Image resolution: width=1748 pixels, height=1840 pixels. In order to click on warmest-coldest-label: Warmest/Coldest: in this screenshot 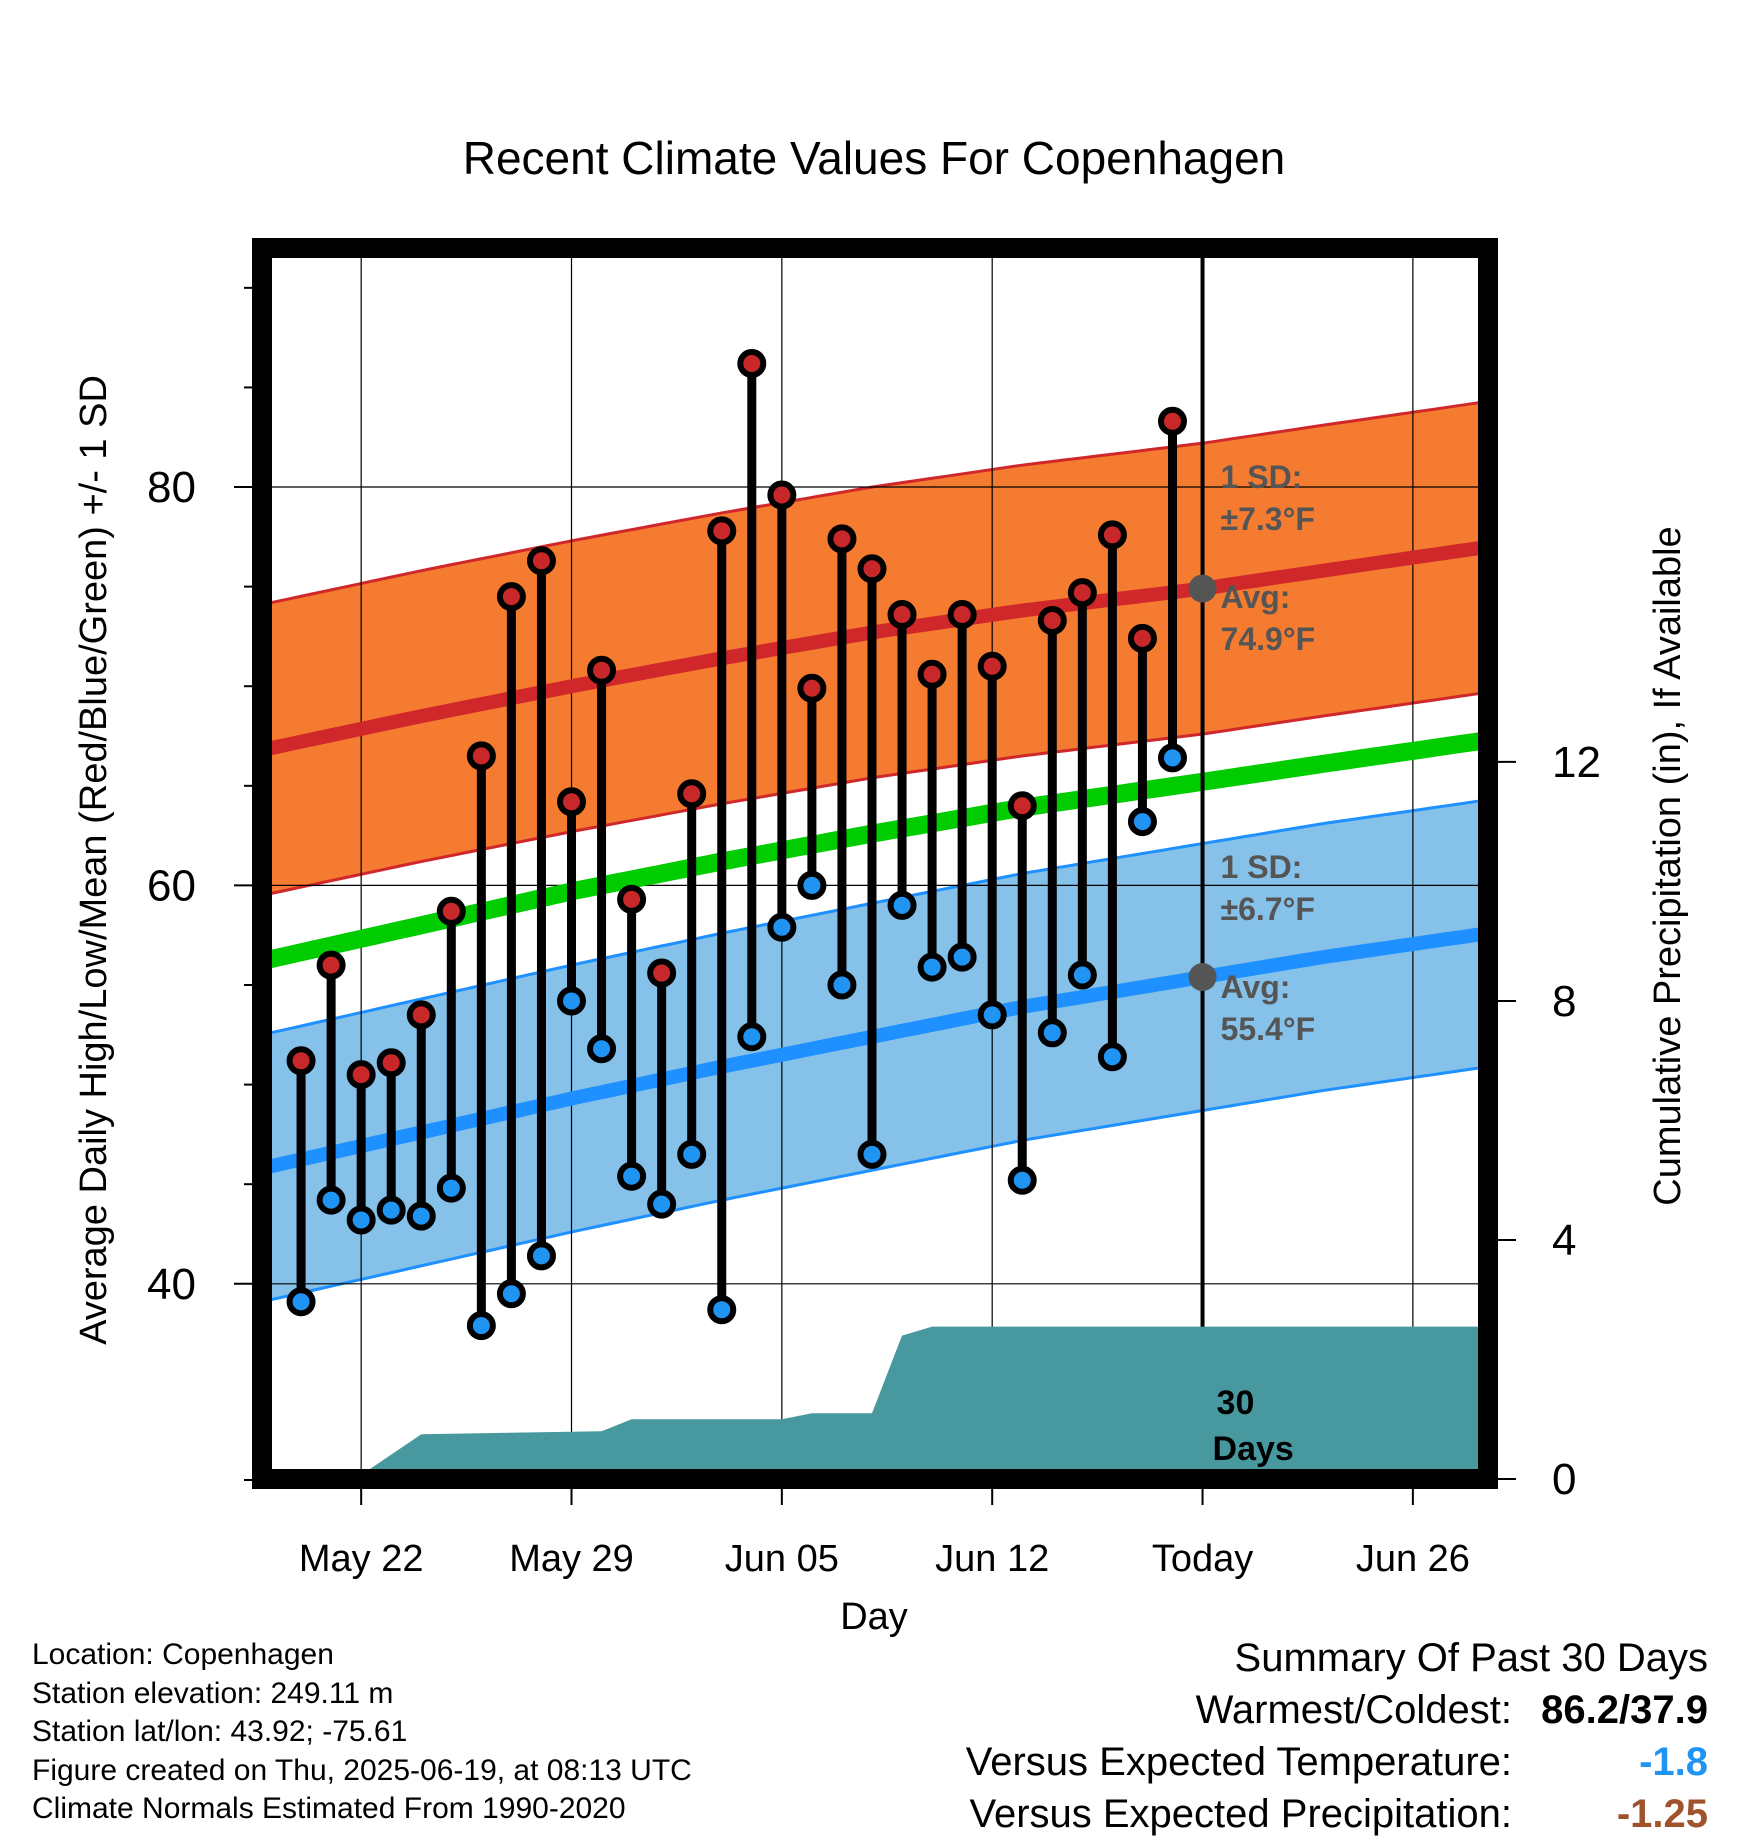, I will do `click(1353, 1710)`.